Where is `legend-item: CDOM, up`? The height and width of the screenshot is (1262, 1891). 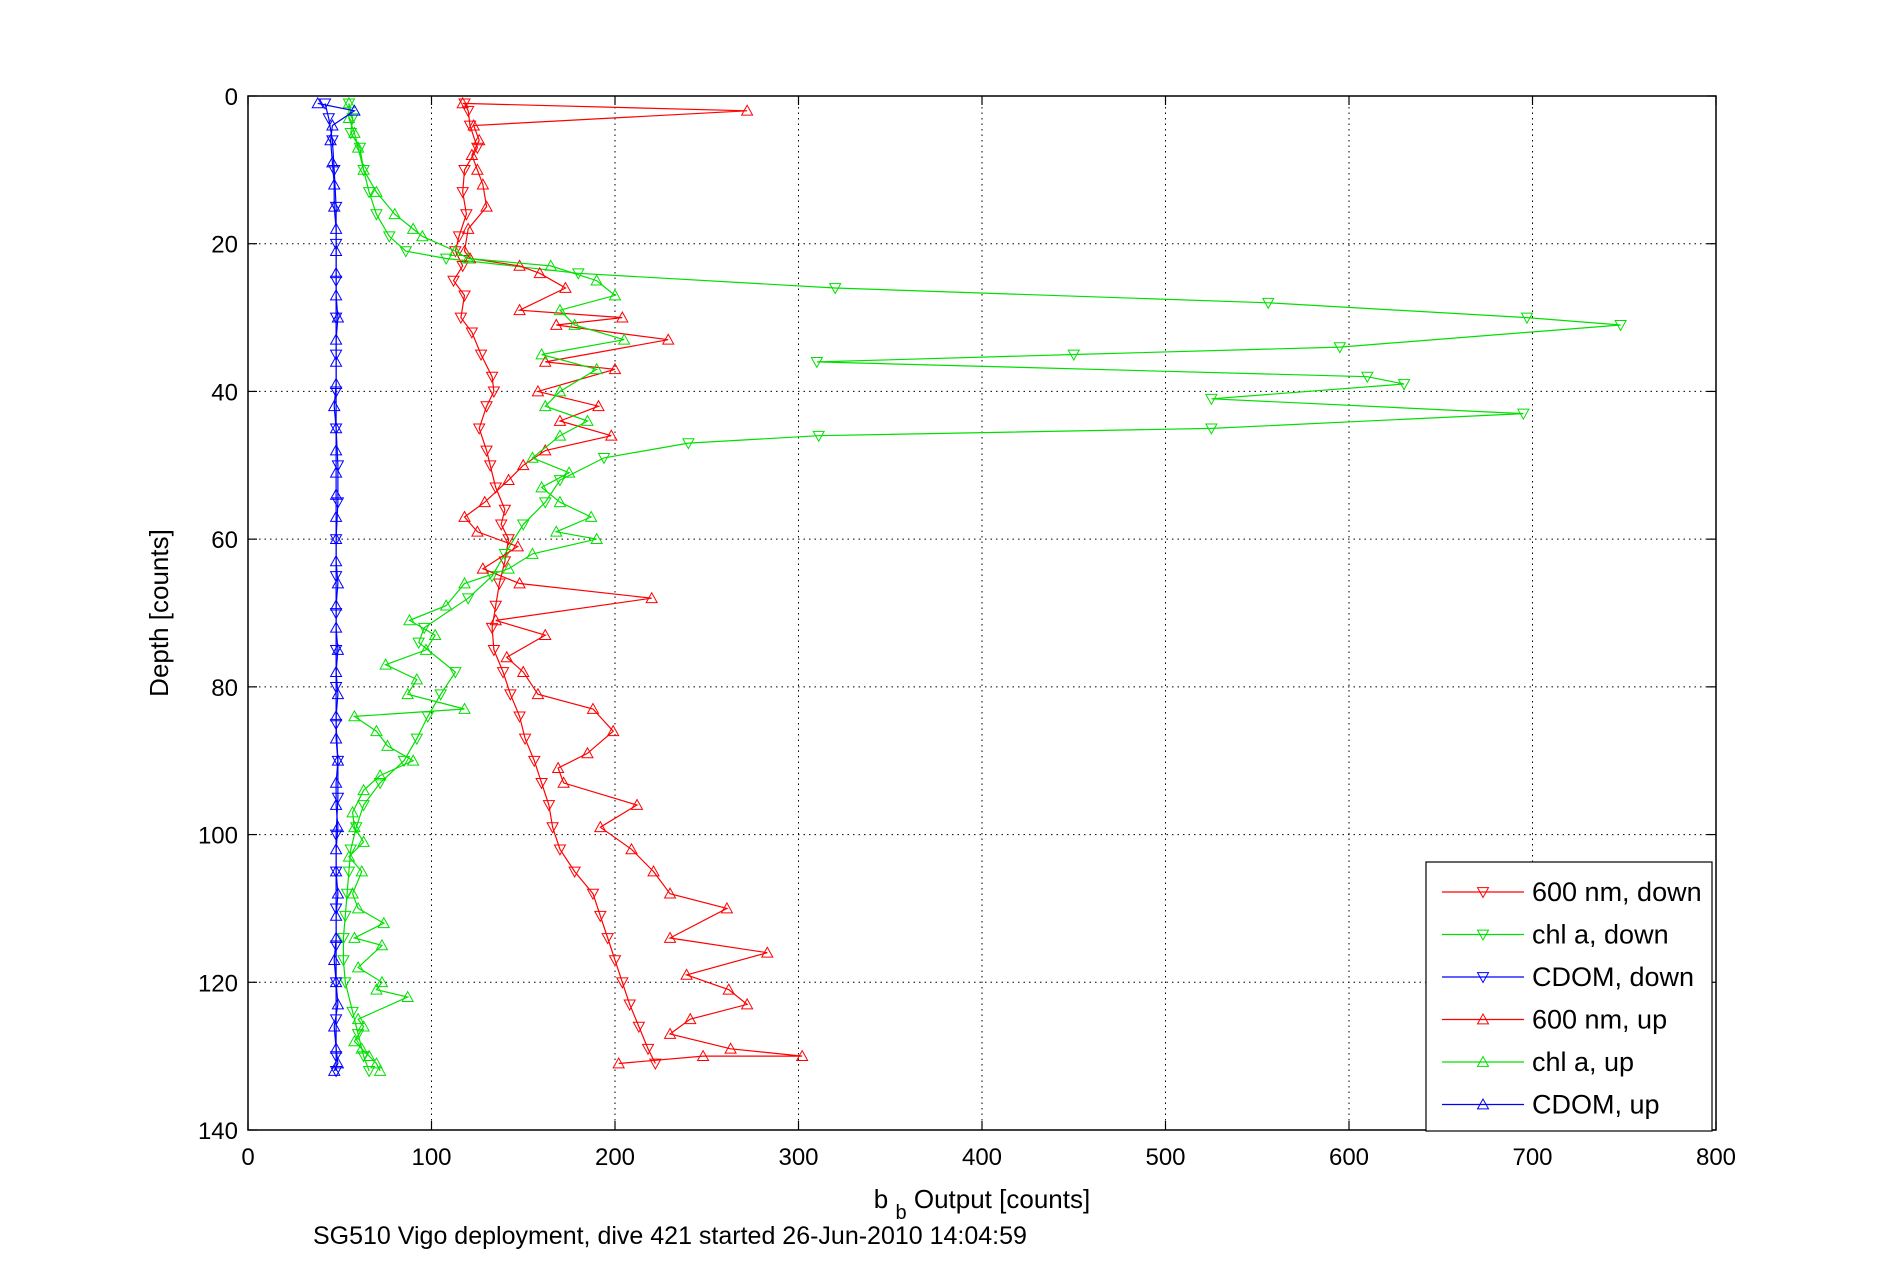
legend-item: CDOM, up is located at coordinates (1551, 1105).